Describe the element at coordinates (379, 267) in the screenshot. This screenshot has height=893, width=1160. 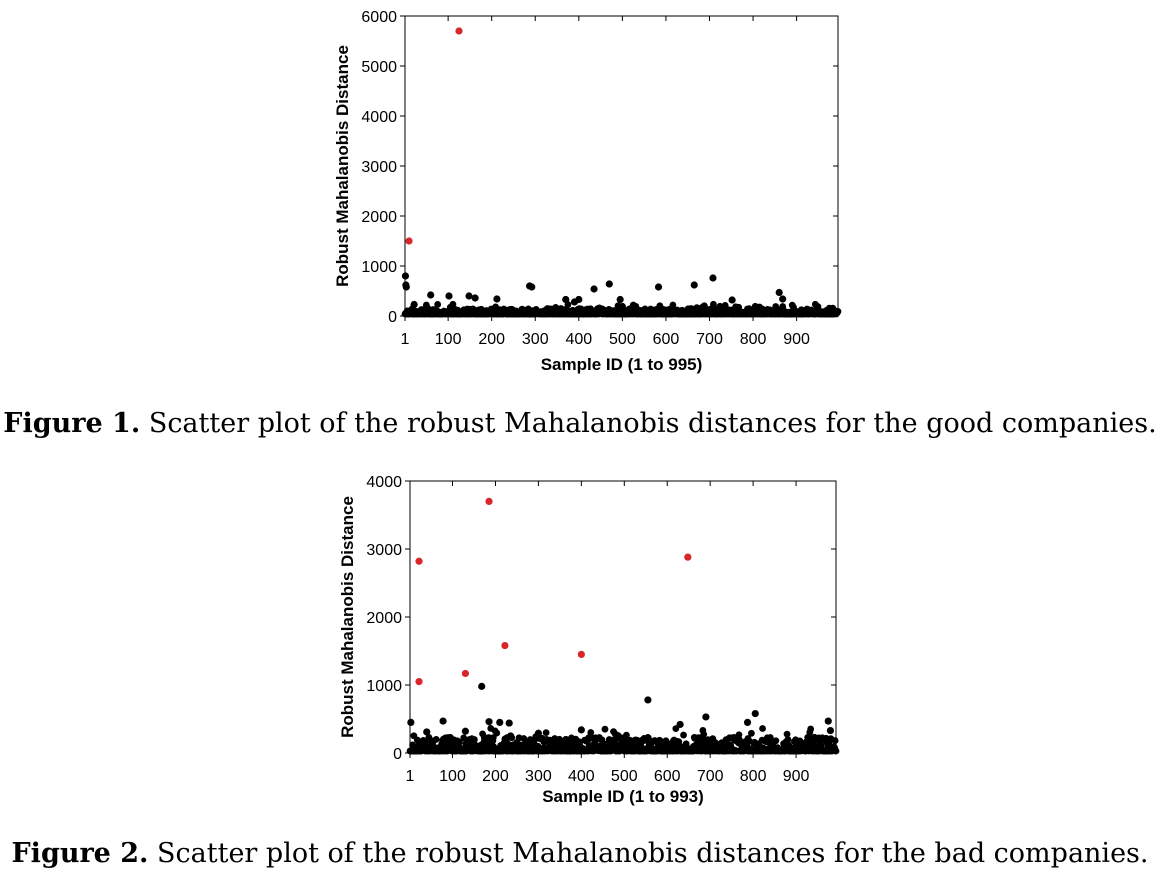
I see `y-tick-label: 1000` at that location.